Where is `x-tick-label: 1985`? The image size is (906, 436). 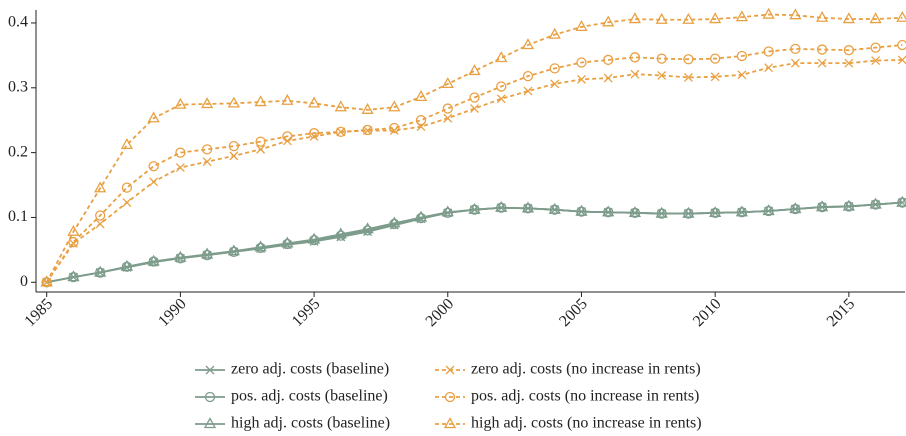
x-tick-label: 1985 is located at coordinates (38, 312).